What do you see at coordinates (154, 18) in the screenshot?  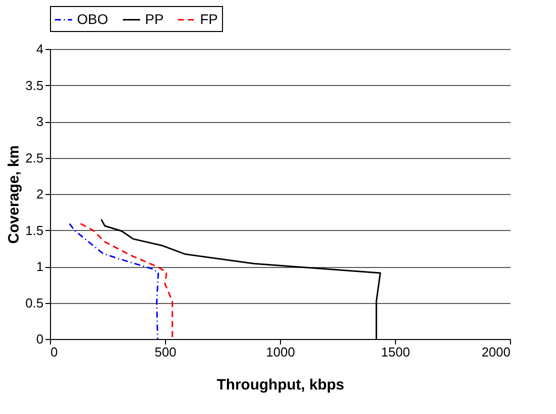 I see `legend-label: PP` at bounding box center [154, 18].